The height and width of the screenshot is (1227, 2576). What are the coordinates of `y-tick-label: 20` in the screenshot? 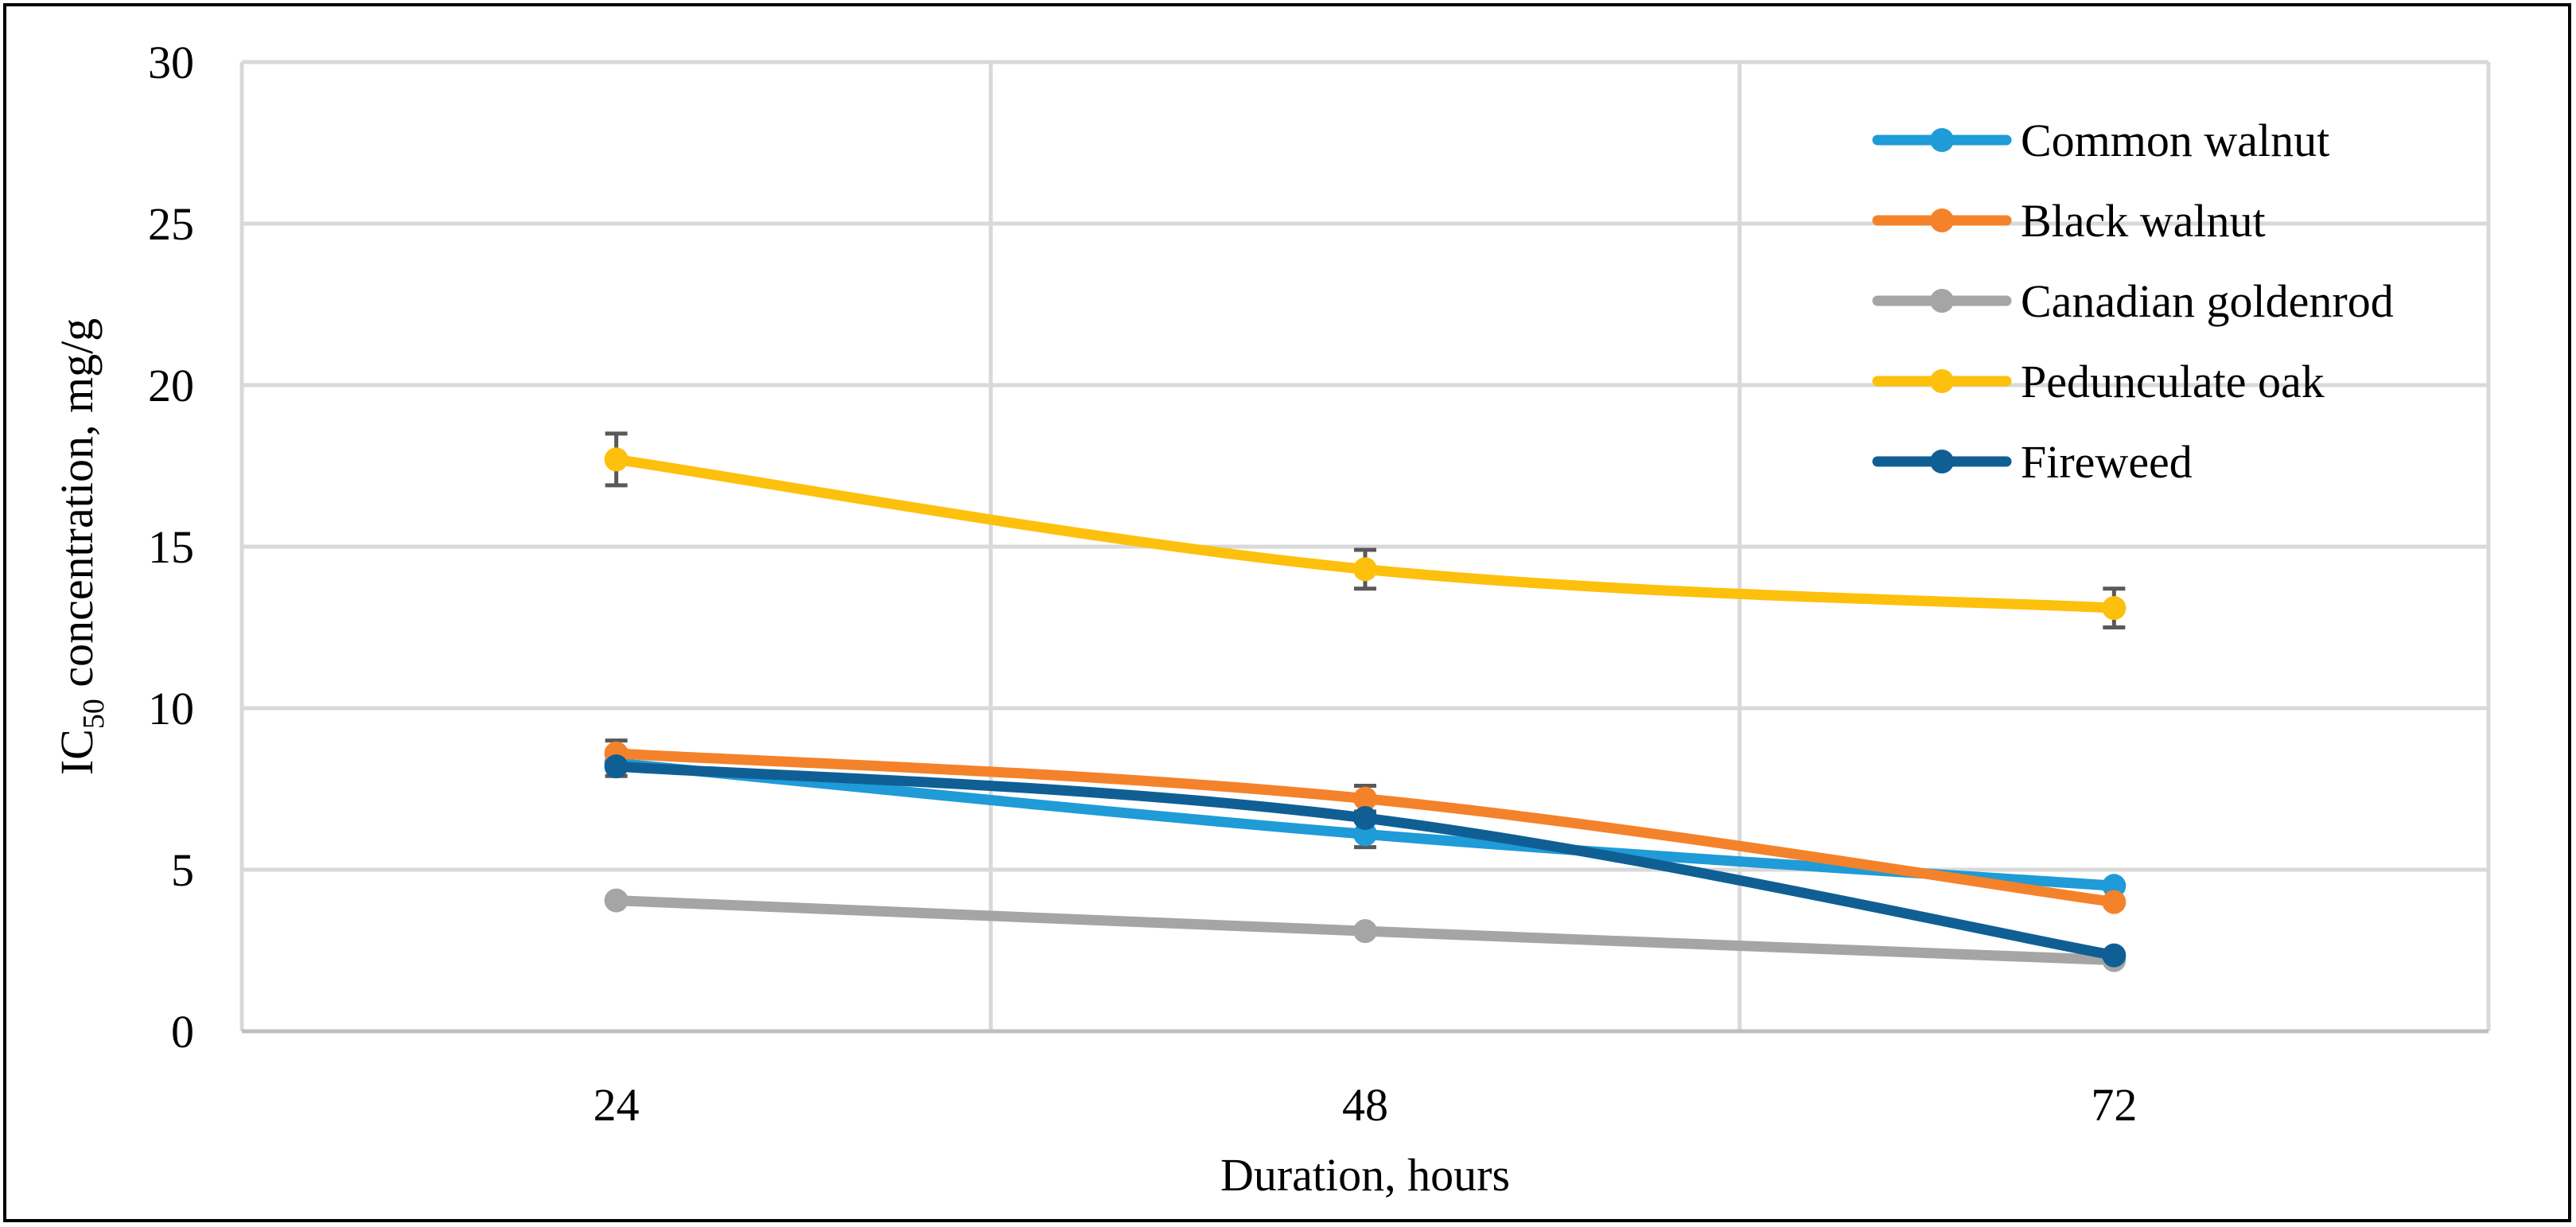 It's located at (171, 385).